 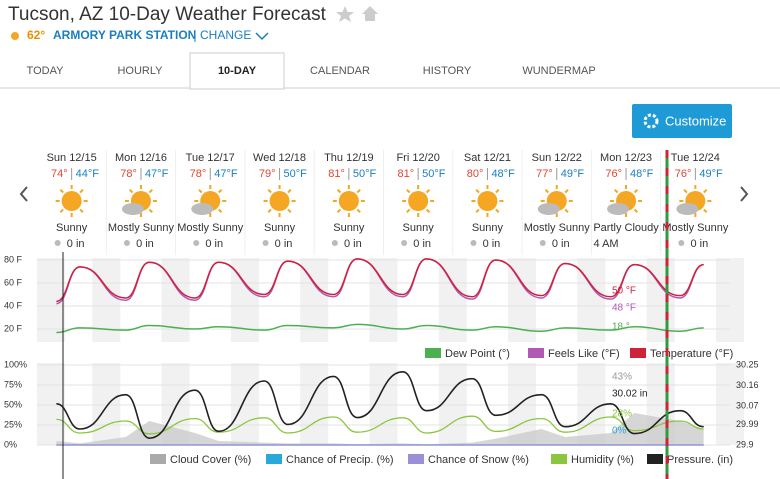 What do you see at coordinates (487, 158) in the screenshot?
I see `day-date: Sat 12/21` at bounding box center [487, 158].